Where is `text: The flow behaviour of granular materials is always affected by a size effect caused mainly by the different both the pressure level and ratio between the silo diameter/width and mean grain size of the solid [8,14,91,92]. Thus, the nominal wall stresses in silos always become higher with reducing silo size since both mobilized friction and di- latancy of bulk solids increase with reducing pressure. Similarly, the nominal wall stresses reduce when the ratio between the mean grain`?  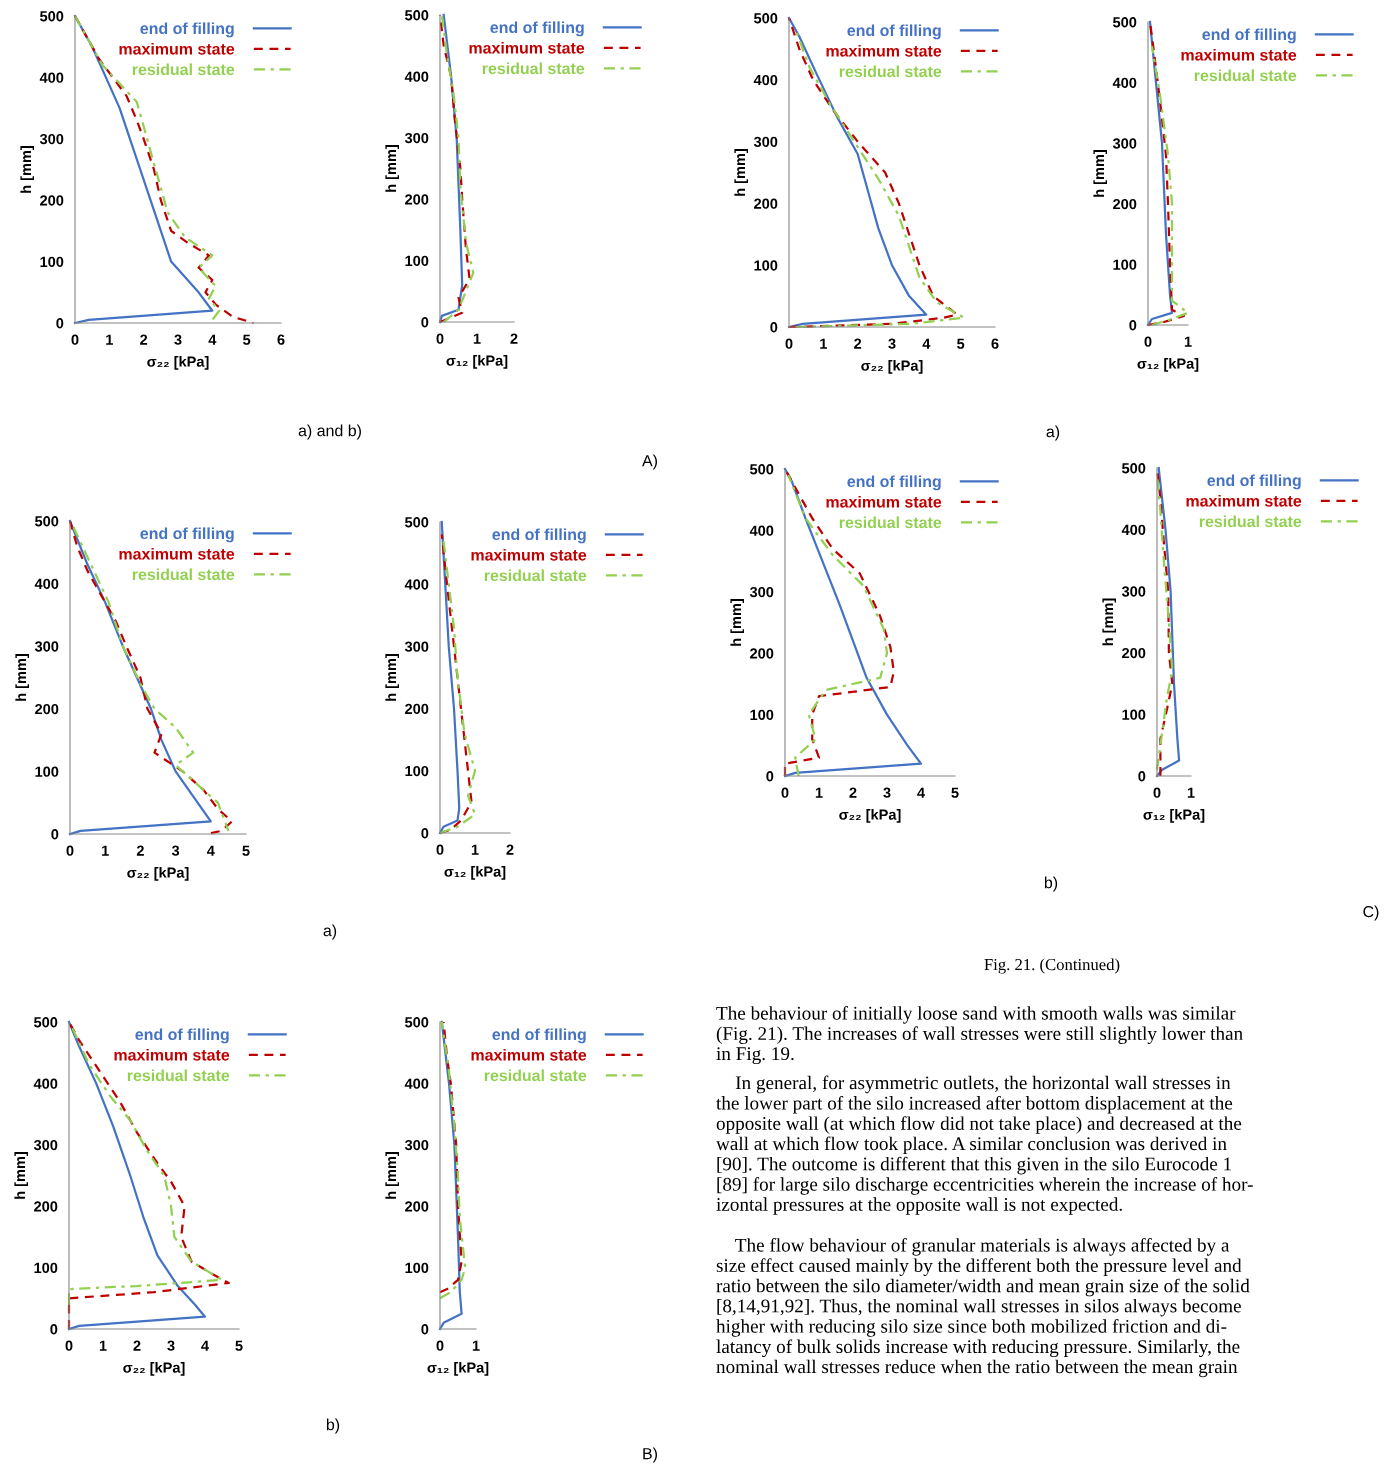 text: The flow behaviour of granular materials is always affected by a size effect caused mainly by the different both the pressure level and ratio between the silo diameter/width and mean grain size of the solid [8,14,91,92]. Thus, the nominal wall stresses in silos always become higher with reducing silo size since both mobilized friction and di- latancy of bulk solids increase with reducing pressure. Similarly, the nominal wall stresses reduce when the ratio between the mean grain is located at coordinates (983, 1308).